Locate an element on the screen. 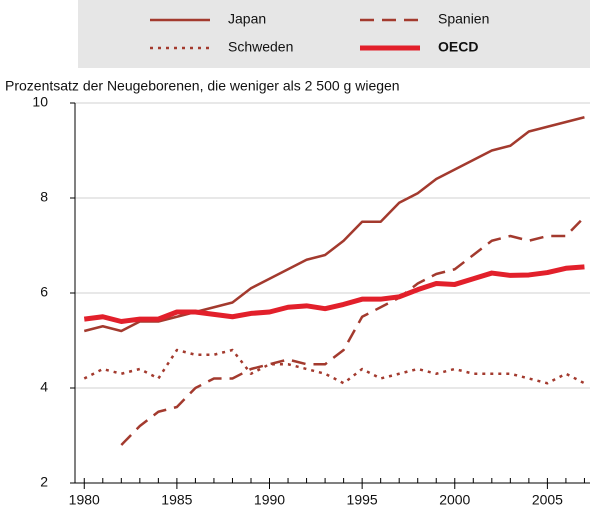  x-tick-label: 1990 is located at coordinates (269, 500).